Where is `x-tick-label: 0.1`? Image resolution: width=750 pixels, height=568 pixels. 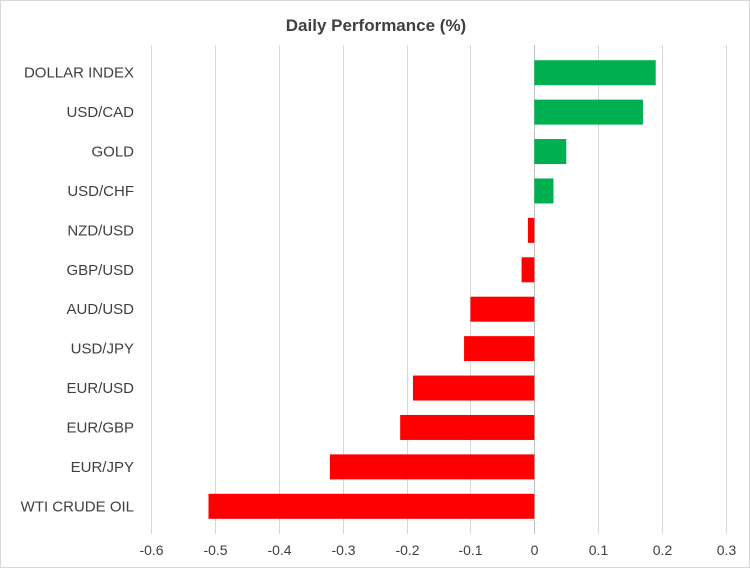 x-tick-label: 0.1 is located at coordinates (599, 550).